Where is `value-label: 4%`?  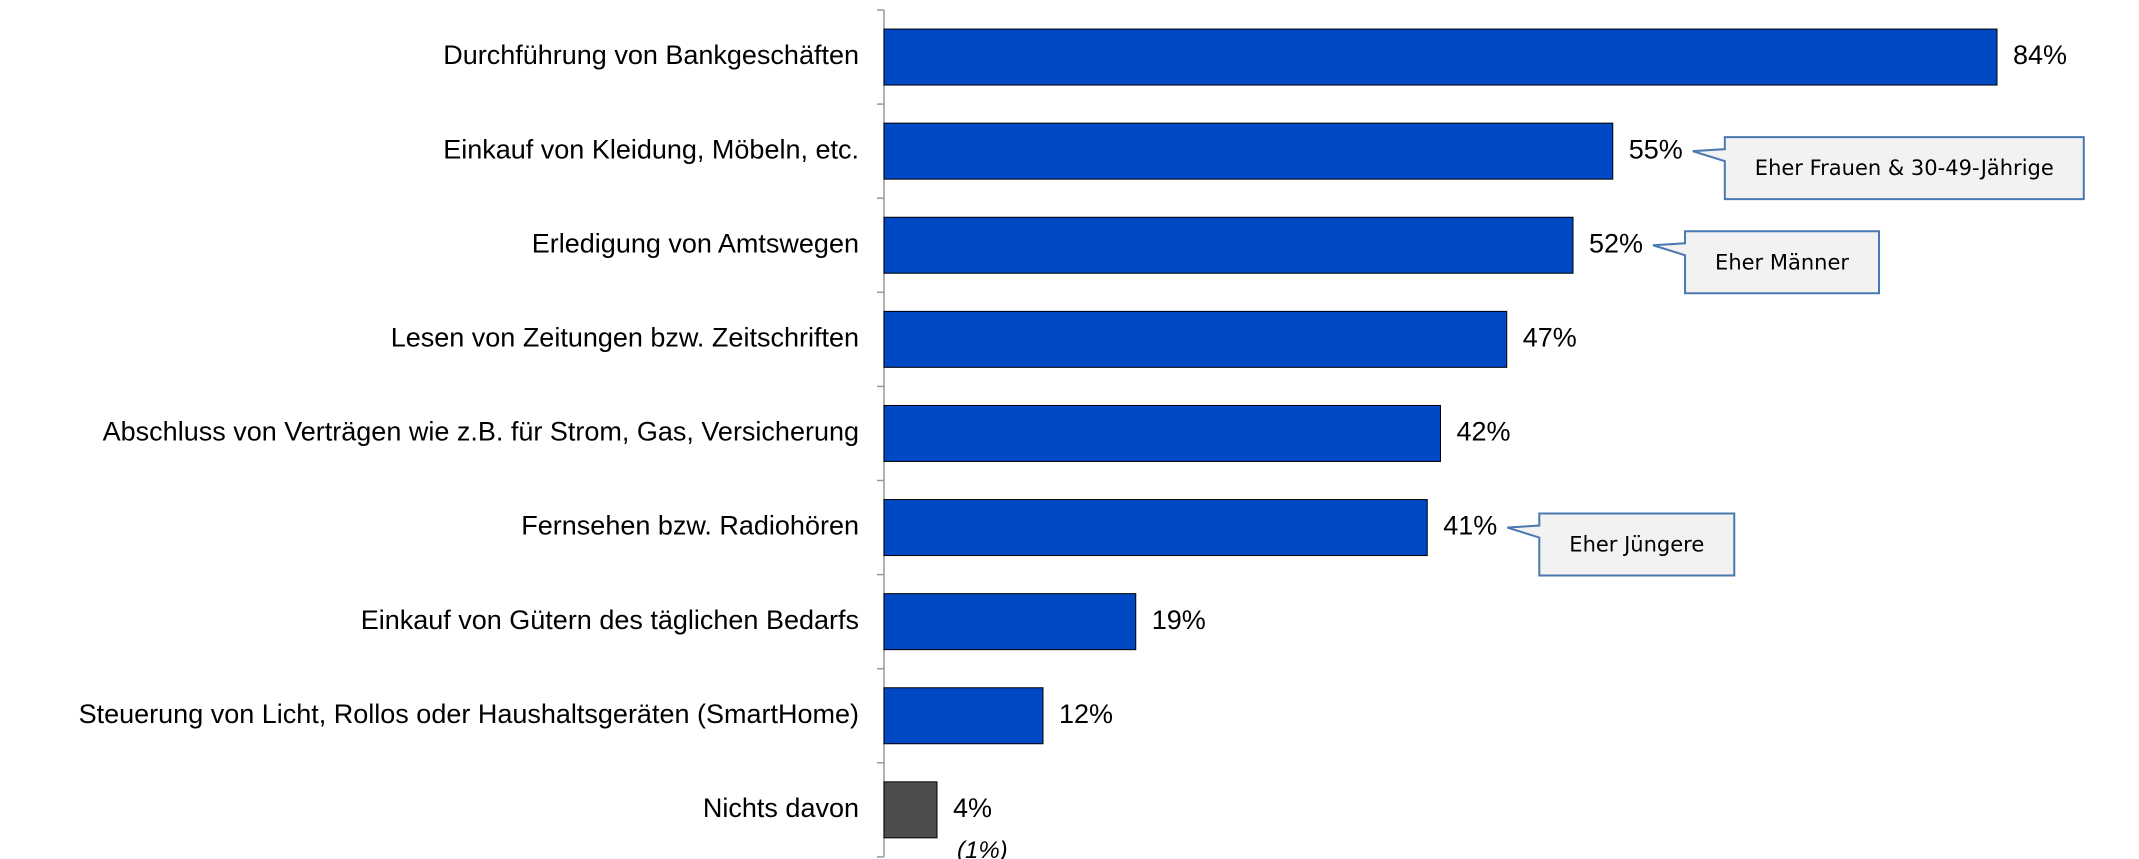
value-label: 4% is located at coordinates (972, 808).